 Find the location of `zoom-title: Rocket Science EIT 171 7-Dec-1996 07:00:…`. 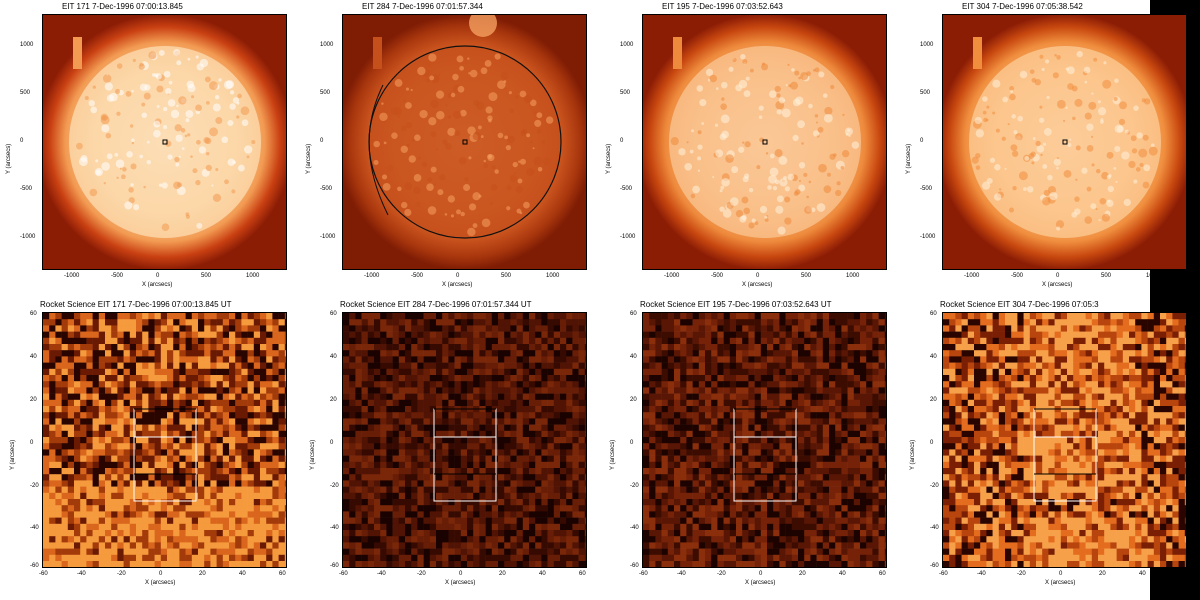

zoom-title: Rocket Science EIT 171 7-Dec-1996 07:00:… is located at coordinates (136, 304).